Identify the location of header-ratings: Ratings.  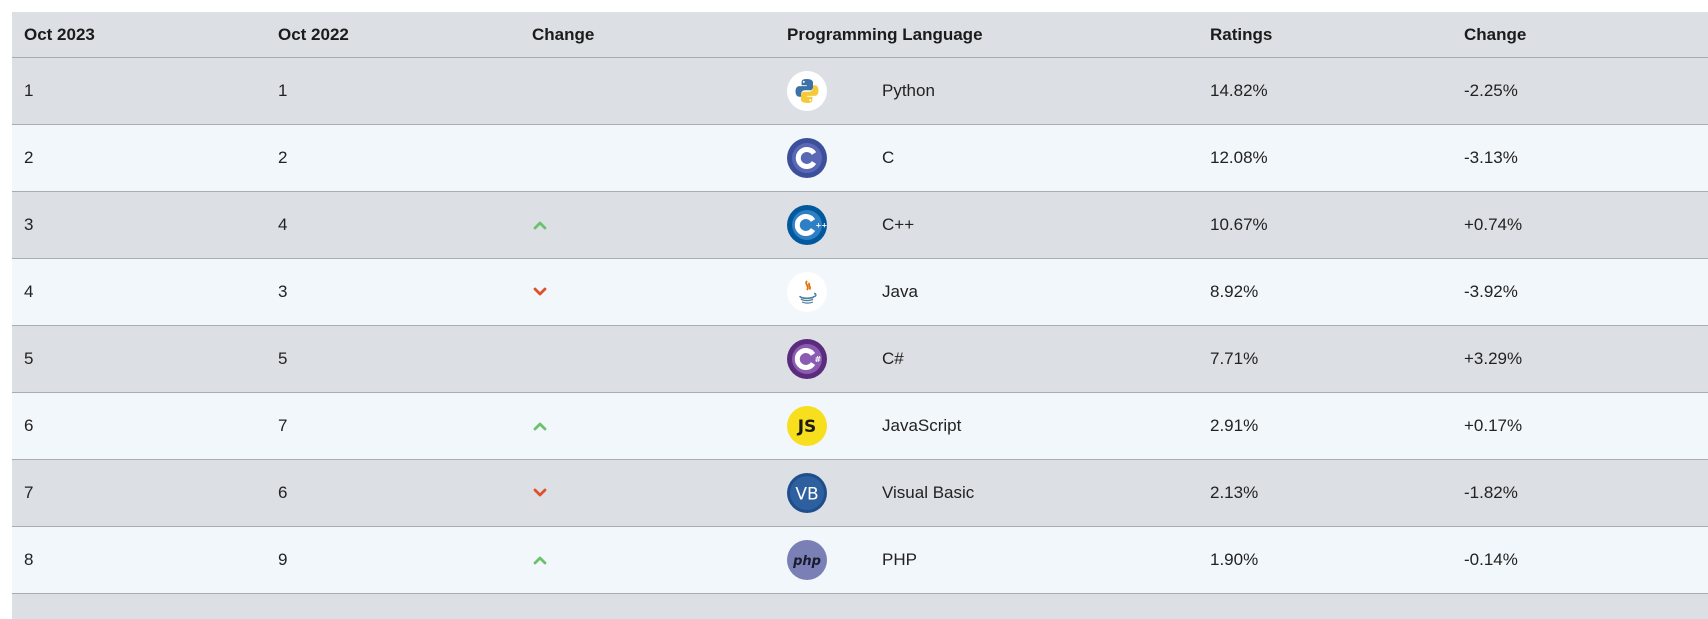
(1241, 34).